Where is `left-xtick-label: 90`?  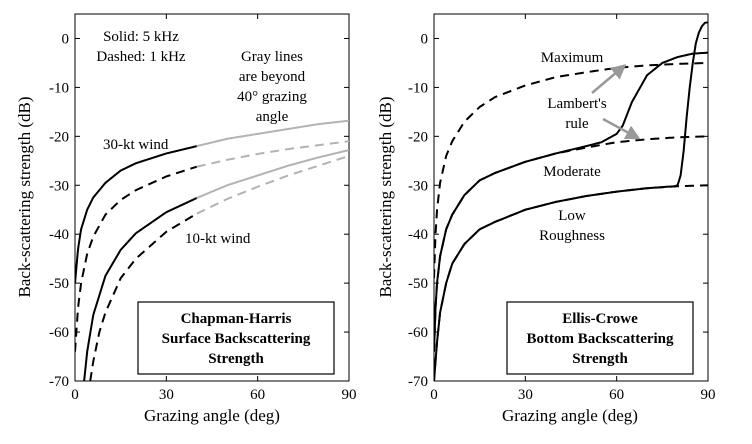 left-xtick-label: 90 is located at coordinates (349, 395).